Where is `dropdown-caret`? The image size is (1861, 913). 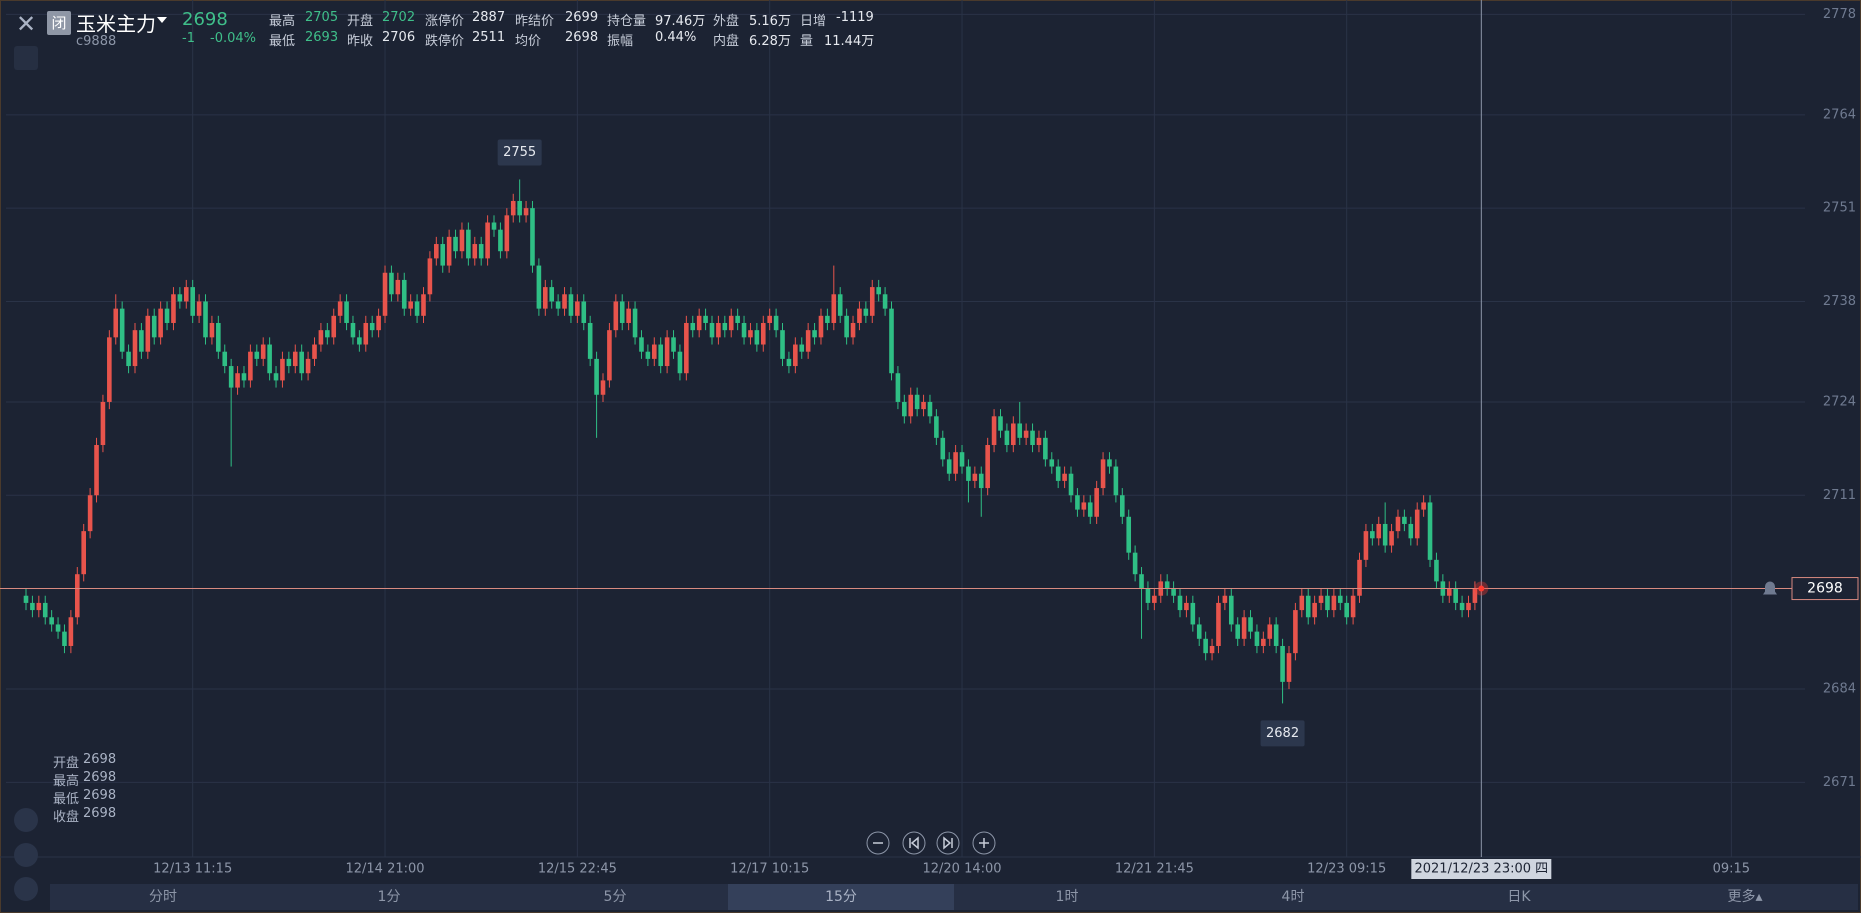
dropdown-caret is located at coordinates (162, 20).